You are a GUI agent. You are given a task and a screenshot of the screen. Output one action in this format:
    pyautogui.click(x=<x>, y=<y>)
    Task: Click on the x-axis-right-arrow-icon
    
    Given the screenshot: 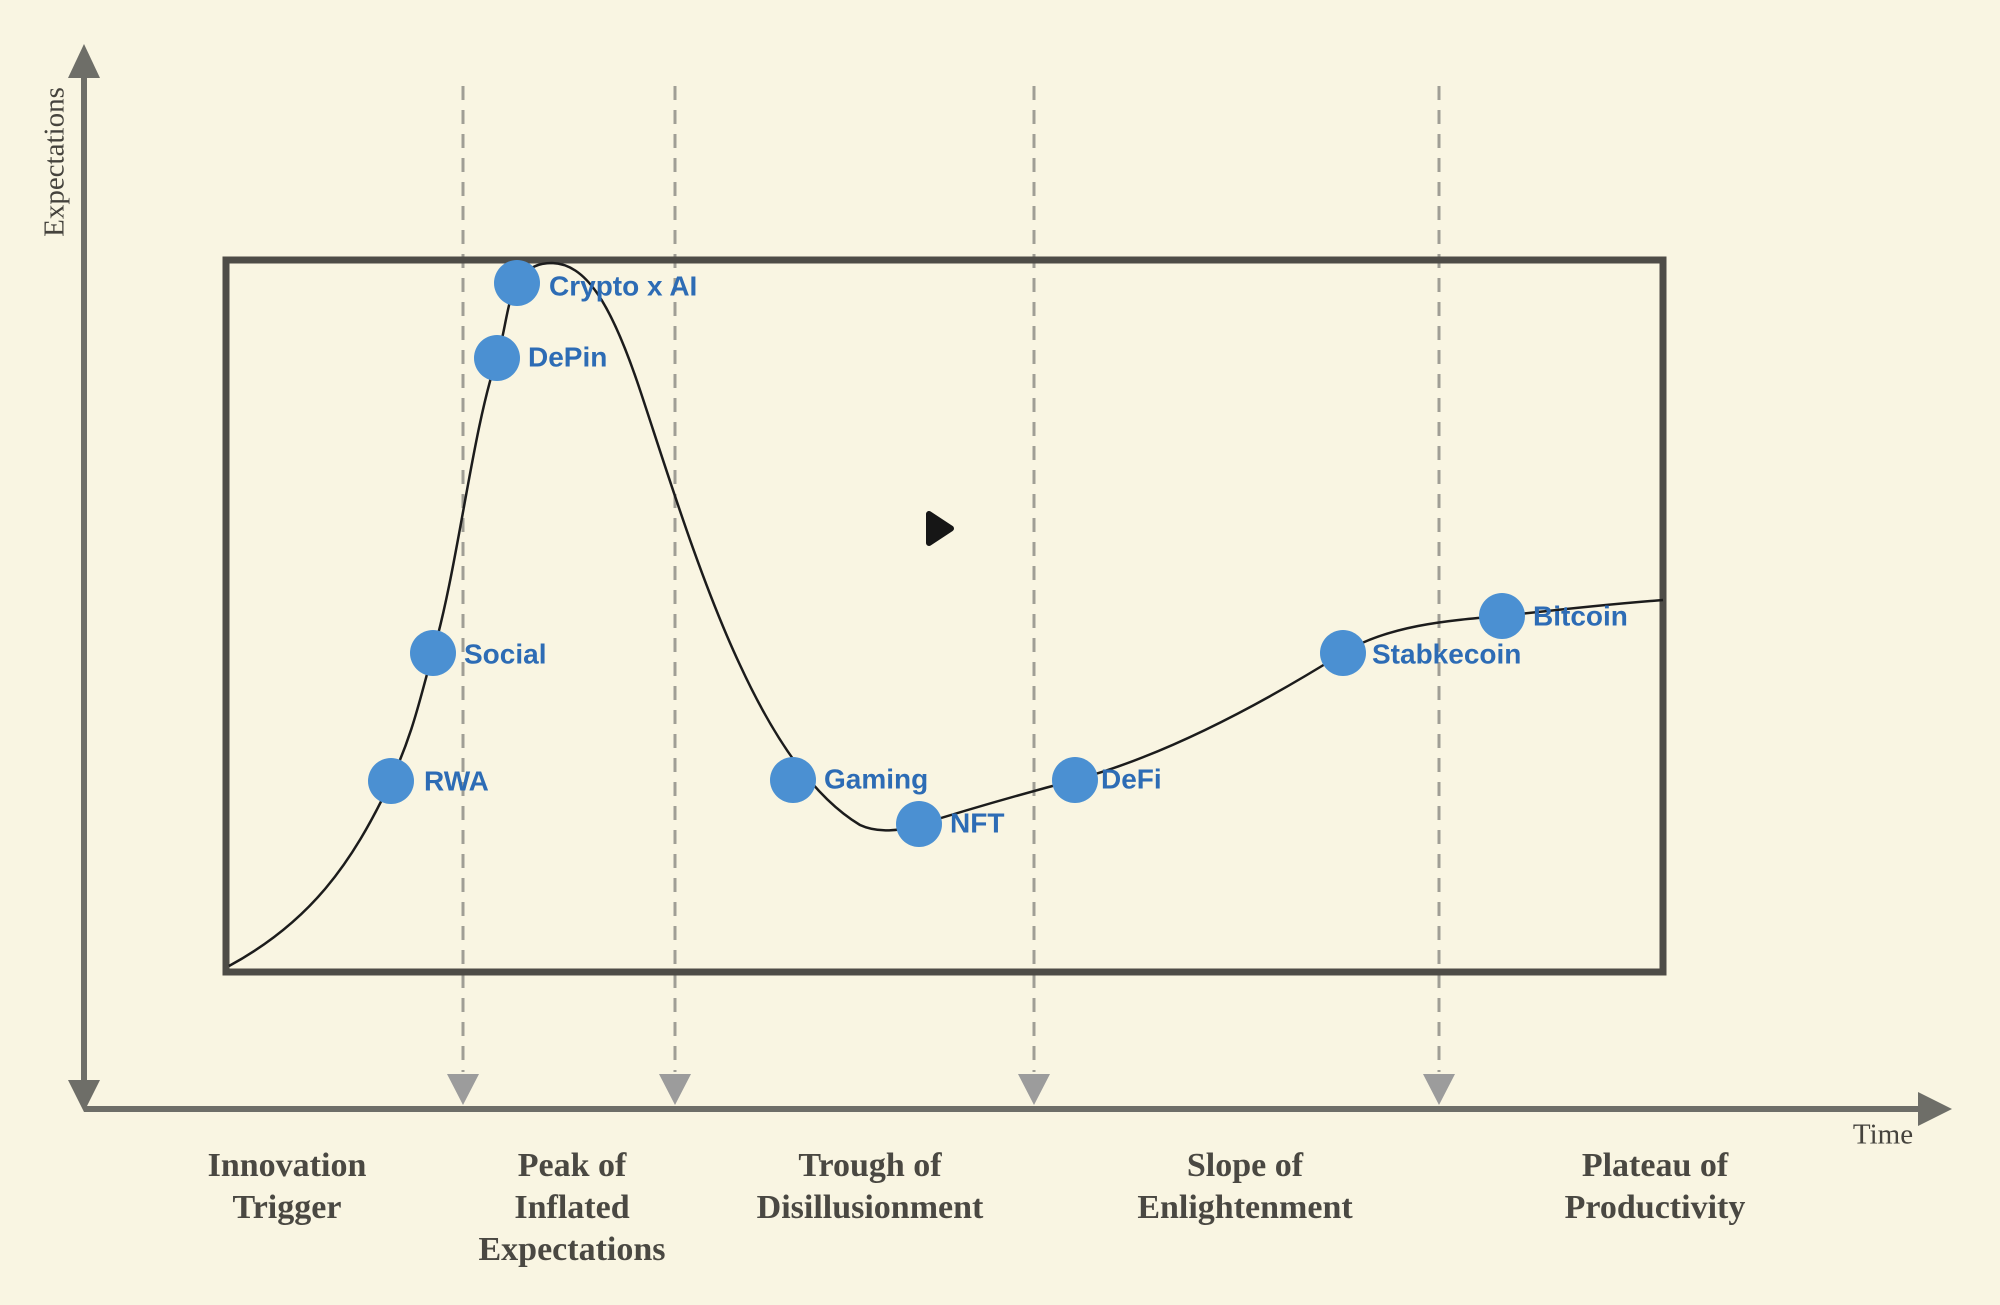 What is the action you would take?
    pyautogui.click(x=1935, y=1109)
    